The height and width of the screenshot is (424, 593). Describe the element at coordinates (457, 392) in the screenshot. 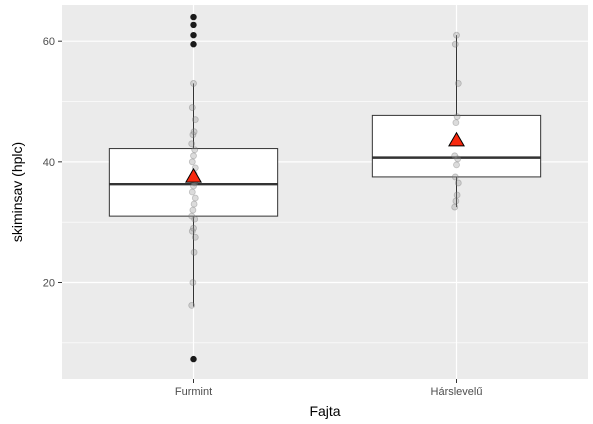

I see `x-tick-label: Hárslevelű` at that location.